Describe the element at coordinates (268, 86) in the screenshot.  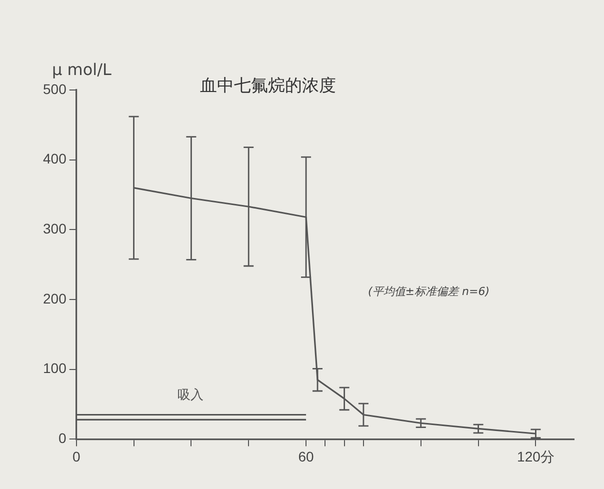
I see `chart-title: 血中七氟烷的浓度` at that location.